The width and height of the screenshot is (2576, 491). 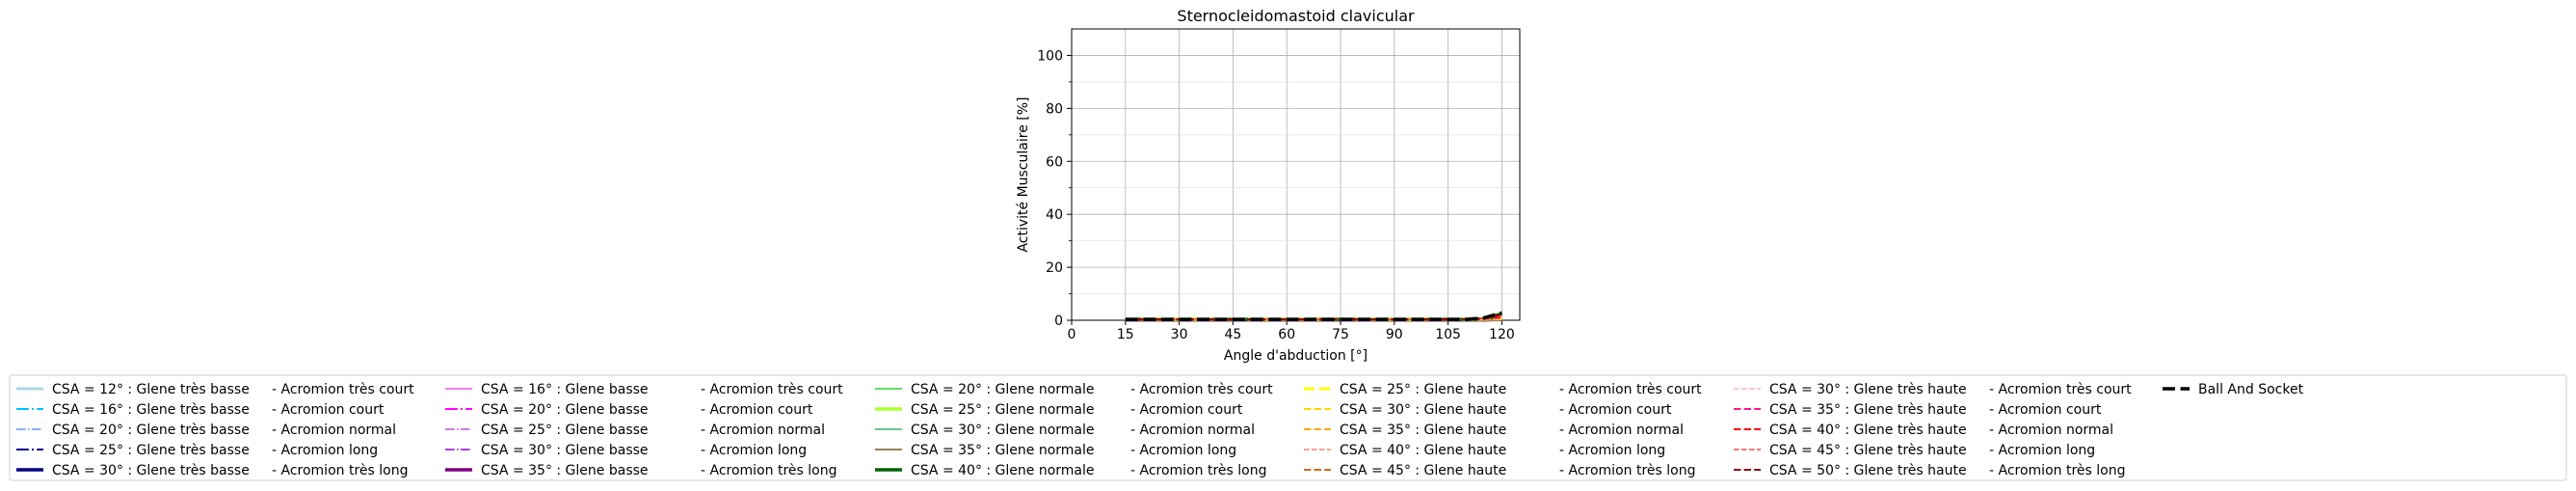 I want to click on legend-label: CSA = 35° : Glene normale, so click(x=1003, y=450).